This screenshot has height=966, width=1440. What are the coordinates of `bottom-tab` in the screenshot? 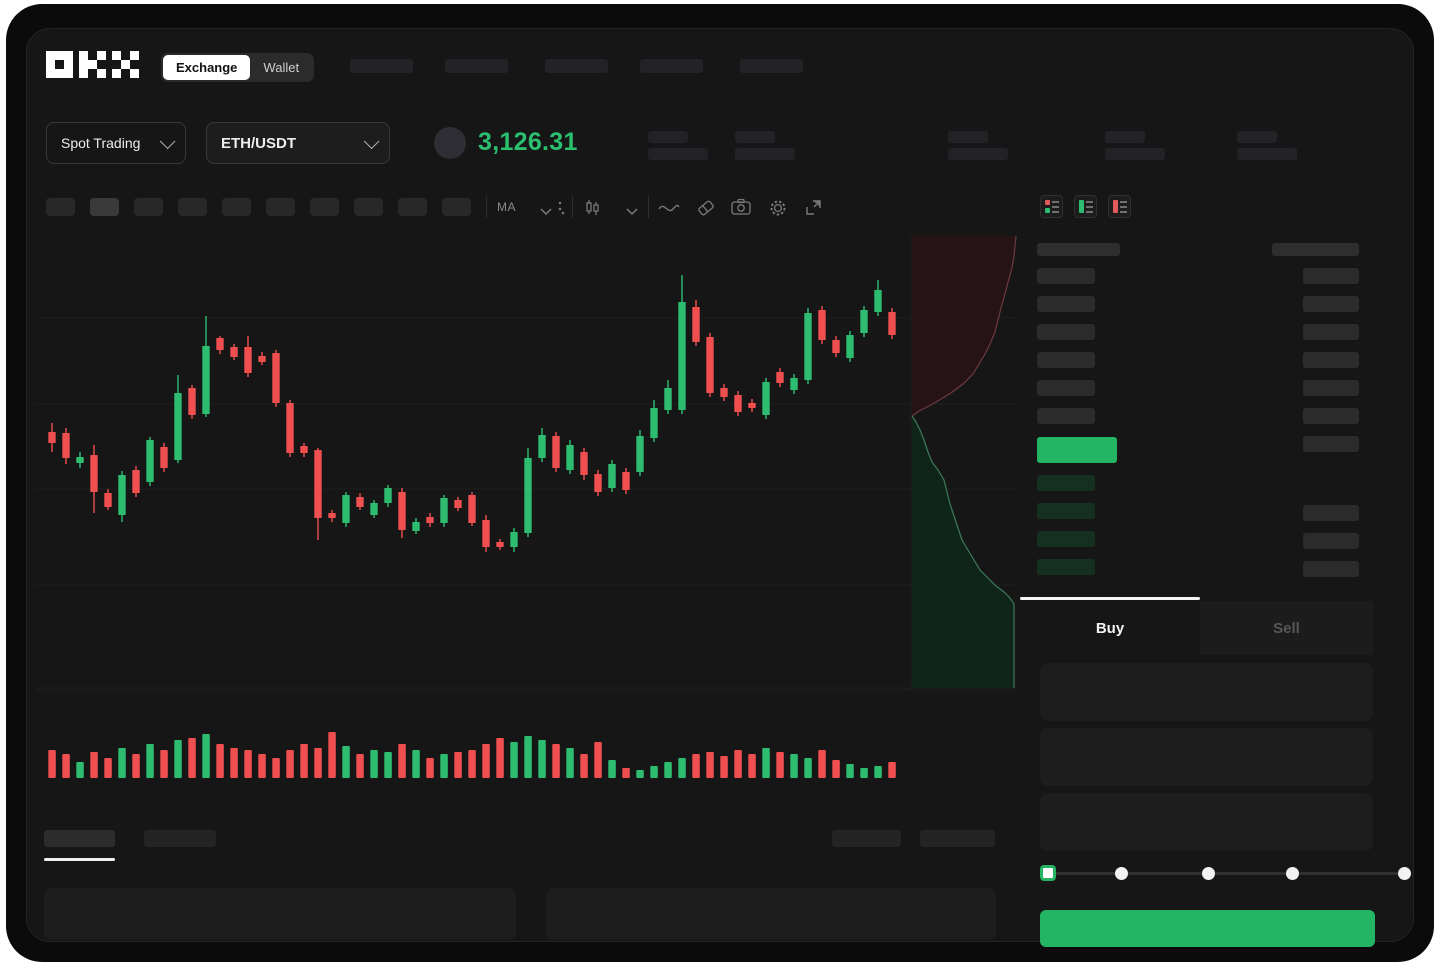 It's located at (180, 838).